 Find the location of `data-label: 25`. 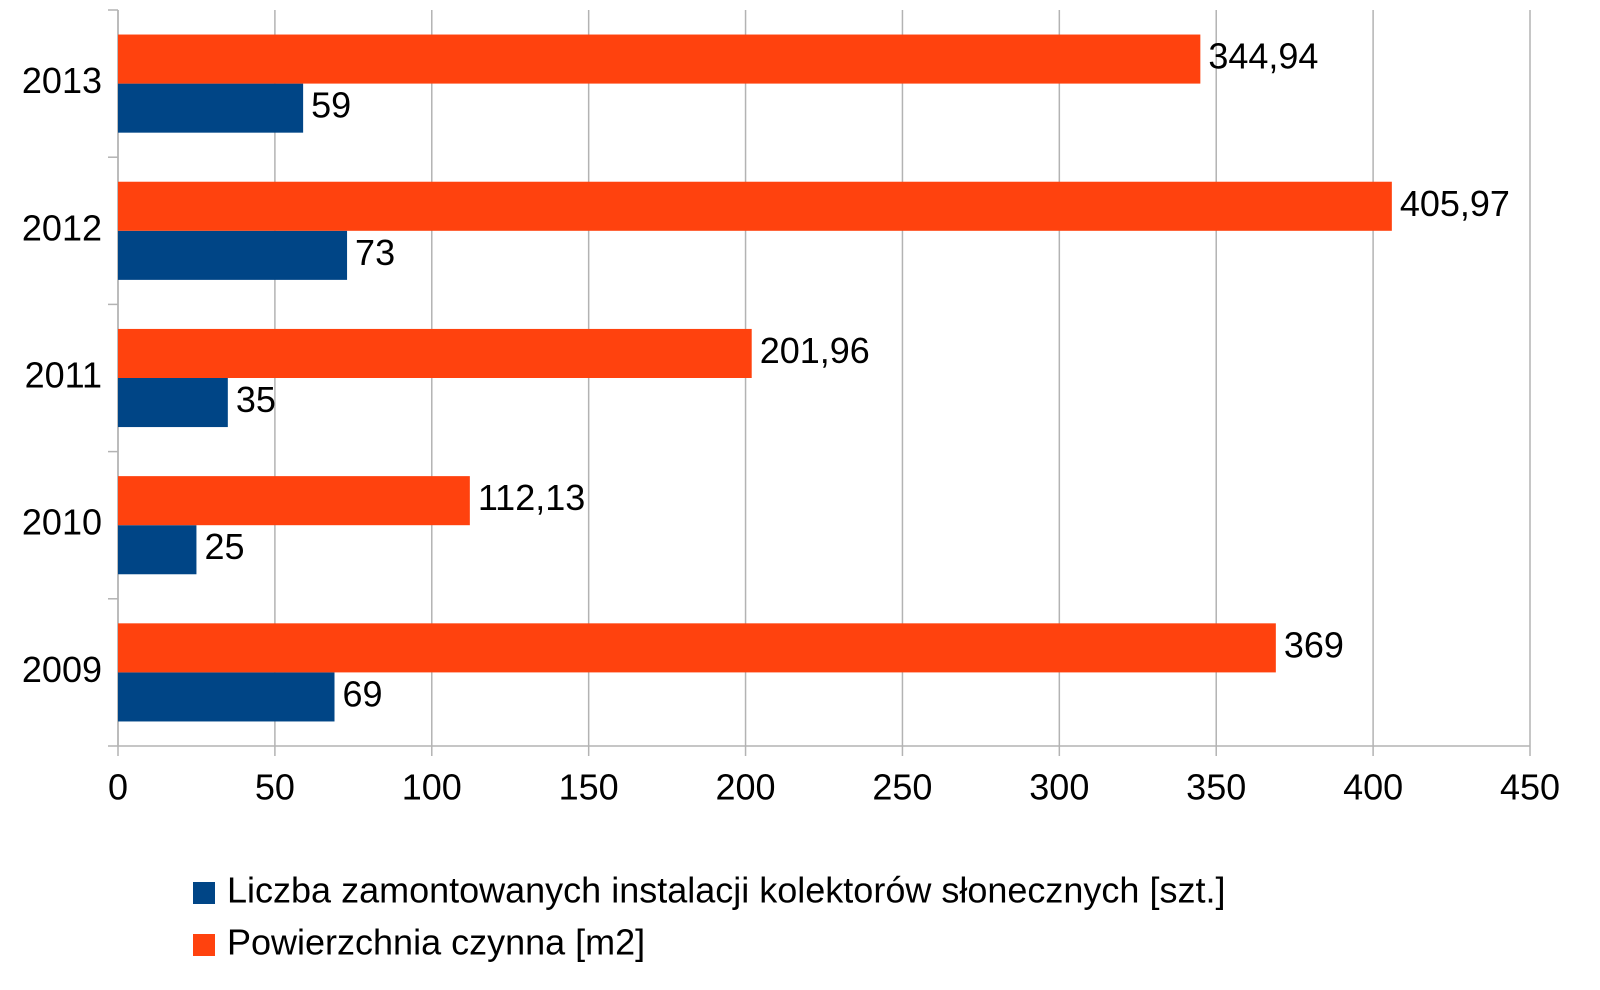

data-label: 25 is located at coordinates (224, 546).